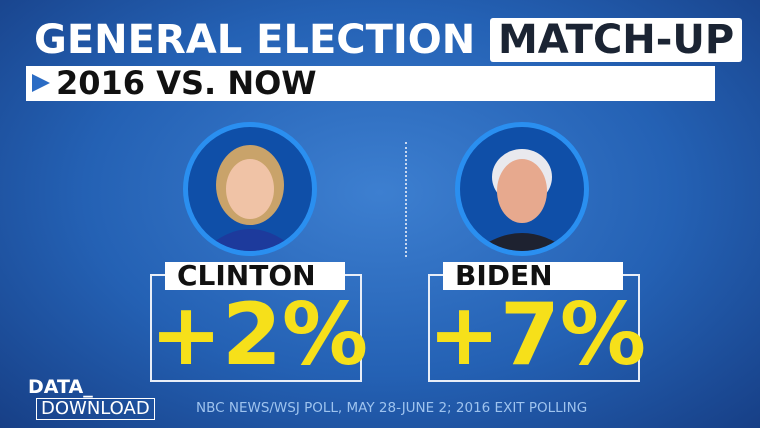 Image resolution: width=760 pixels, height=428 pixels. I want to click on arrow-icon, so click(41, 83).